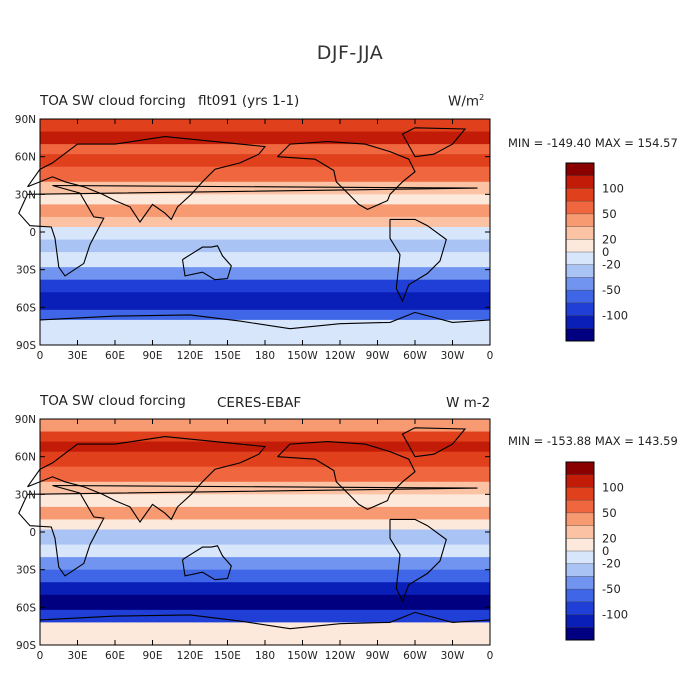 Image resolution: width=700 pixels, height=700 pixels. Describe the element at coordinates (32, 233) in the screenshot. I see `panel1-lat-label: 0` at that location.